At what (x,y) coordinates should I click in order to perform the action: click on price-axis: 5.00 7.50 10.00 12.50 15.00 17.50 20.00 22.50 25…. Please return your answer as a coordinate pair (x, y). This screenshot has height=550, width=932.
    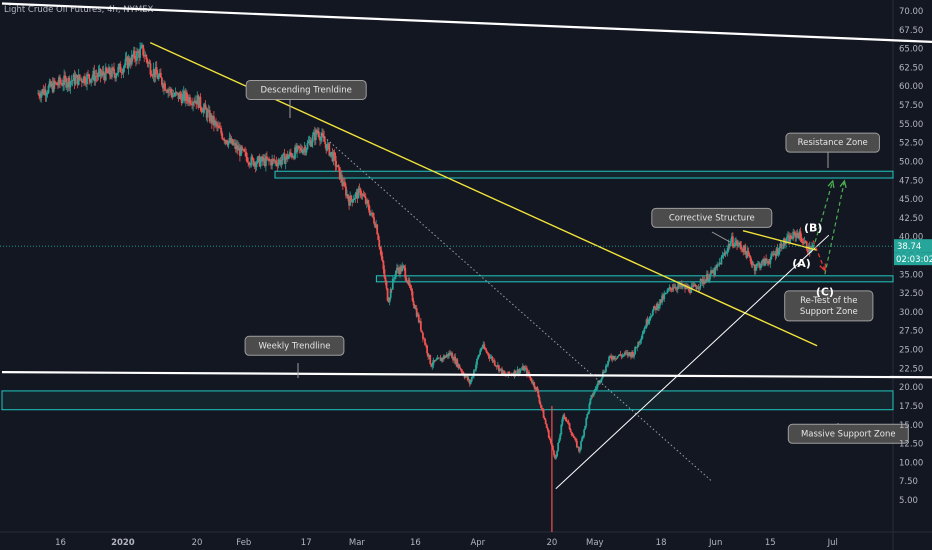
    Looking at the image, I should click on (911, 256).